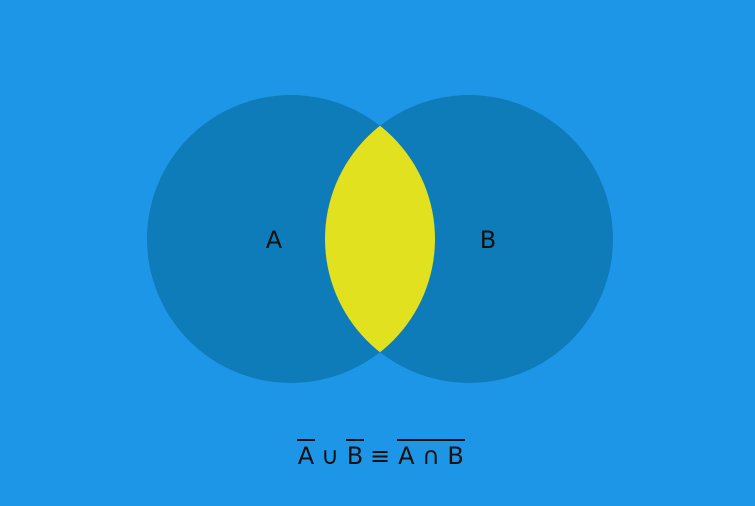 The image size is (755, 506). I want to click on formula: A ∪ B ≡ A ∩ B, so click(381, 454).